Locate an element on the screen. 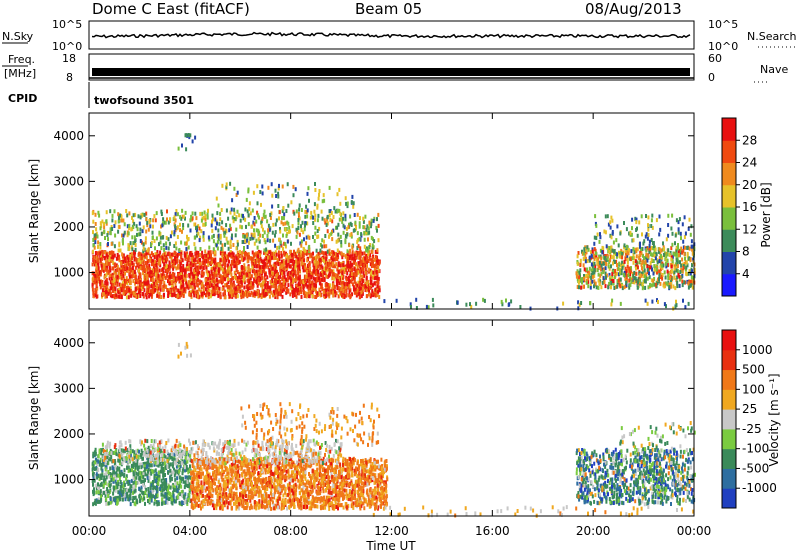 Image resolution: width=800 pixels, height=554 pixels. colorbar-tick-label: 12 is located at coordinates (749, 229).